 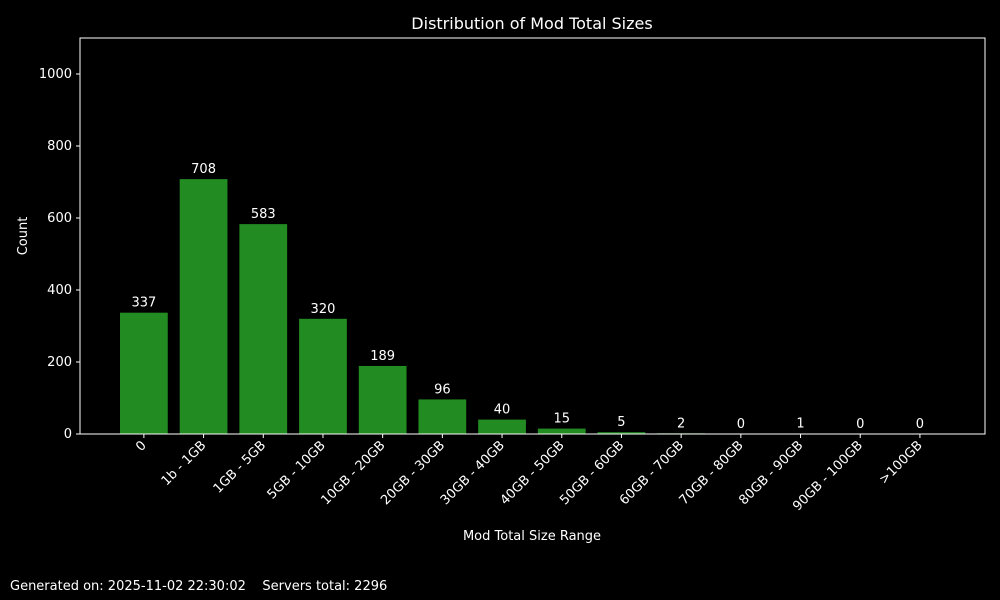 What do you see at coordinates (263, 214) in the screenshot?
I see `bar-value-label: 583` at bounding box center [263, 214].